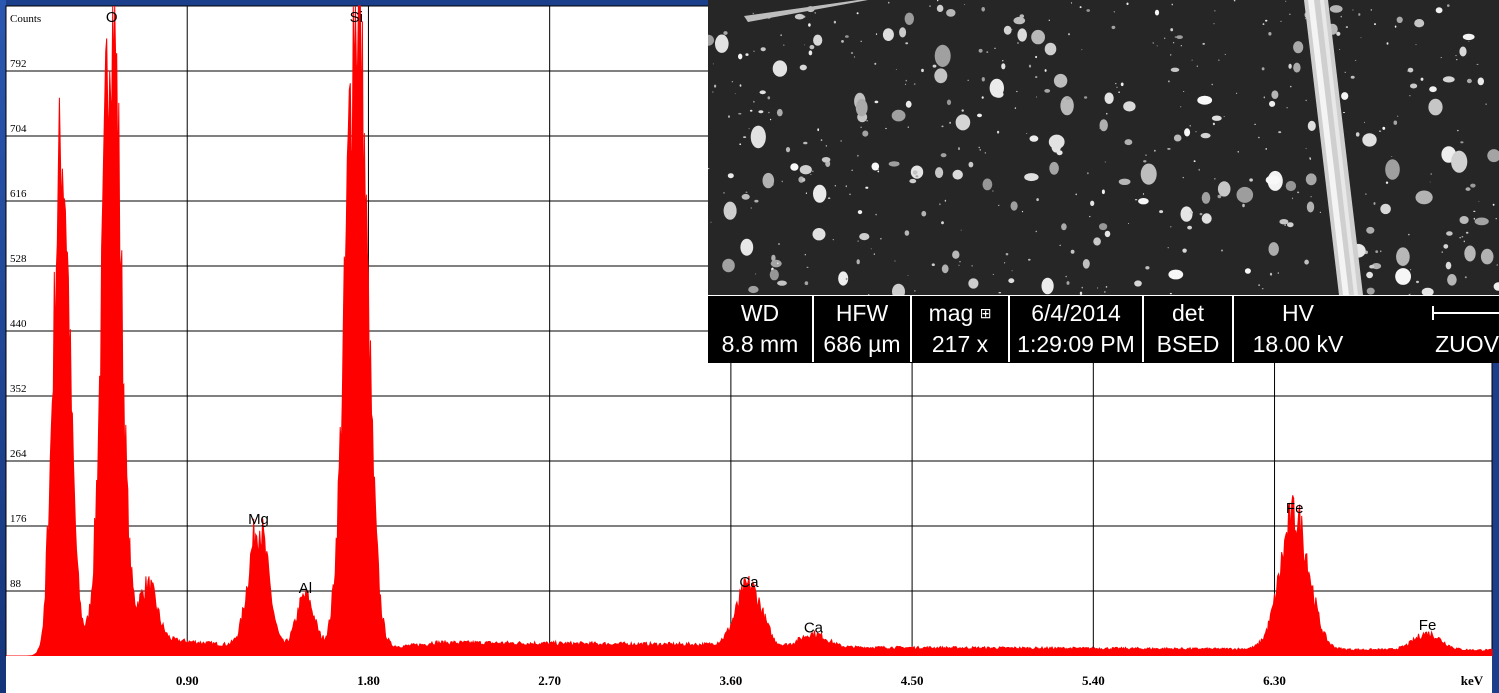 The width and height of the screenshot is (1499, 693). Describe the element at coordinates (1189, 329) in the screenshot. I see `sem-det-cell: det BSED` at that location.